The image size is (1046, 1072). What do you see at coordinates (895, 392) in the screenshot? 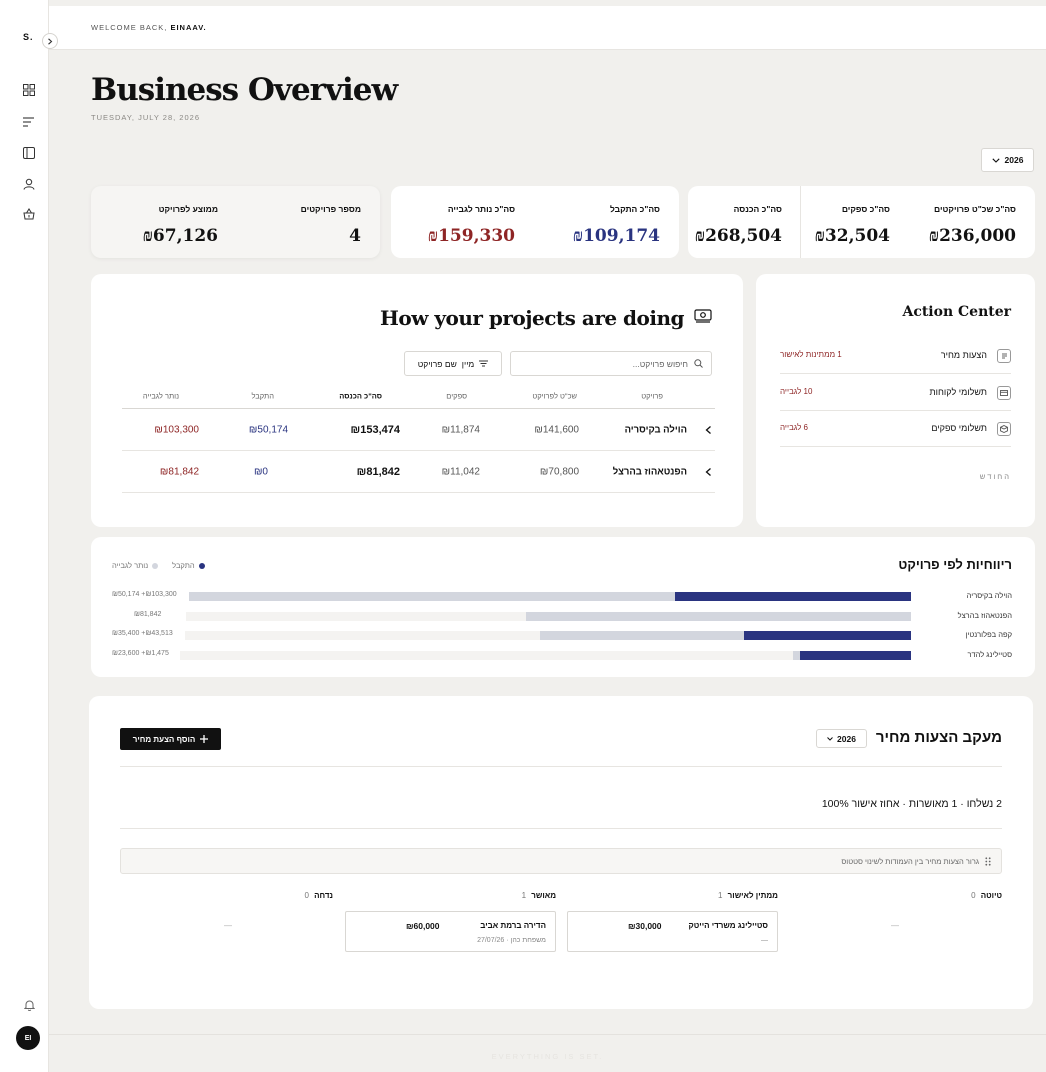
I see `action-item-client-payments: תשלומי לקוחות 10 לגבייה` at bounding box center [895, 392].